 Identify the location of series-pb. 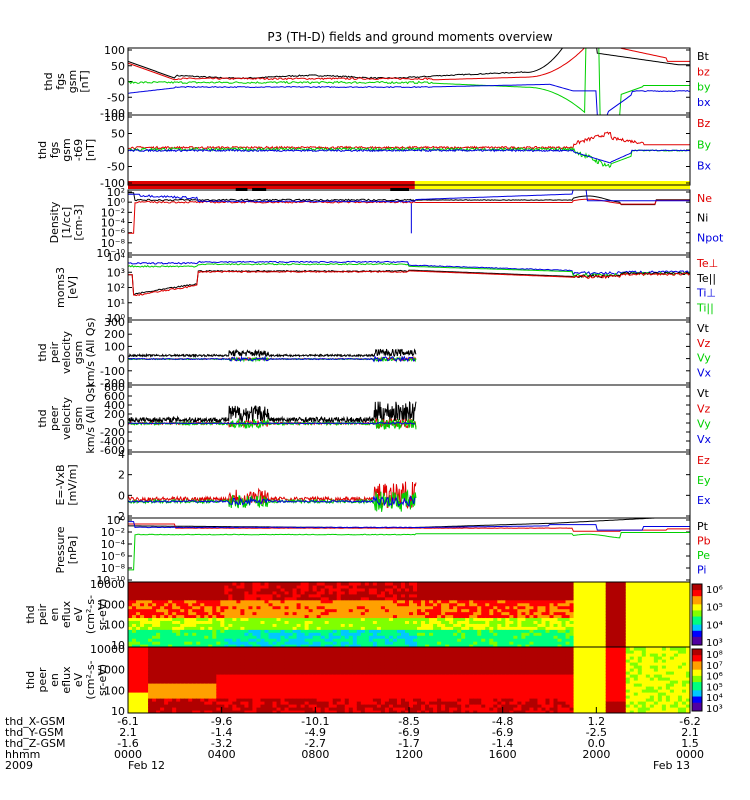
(409, 527).